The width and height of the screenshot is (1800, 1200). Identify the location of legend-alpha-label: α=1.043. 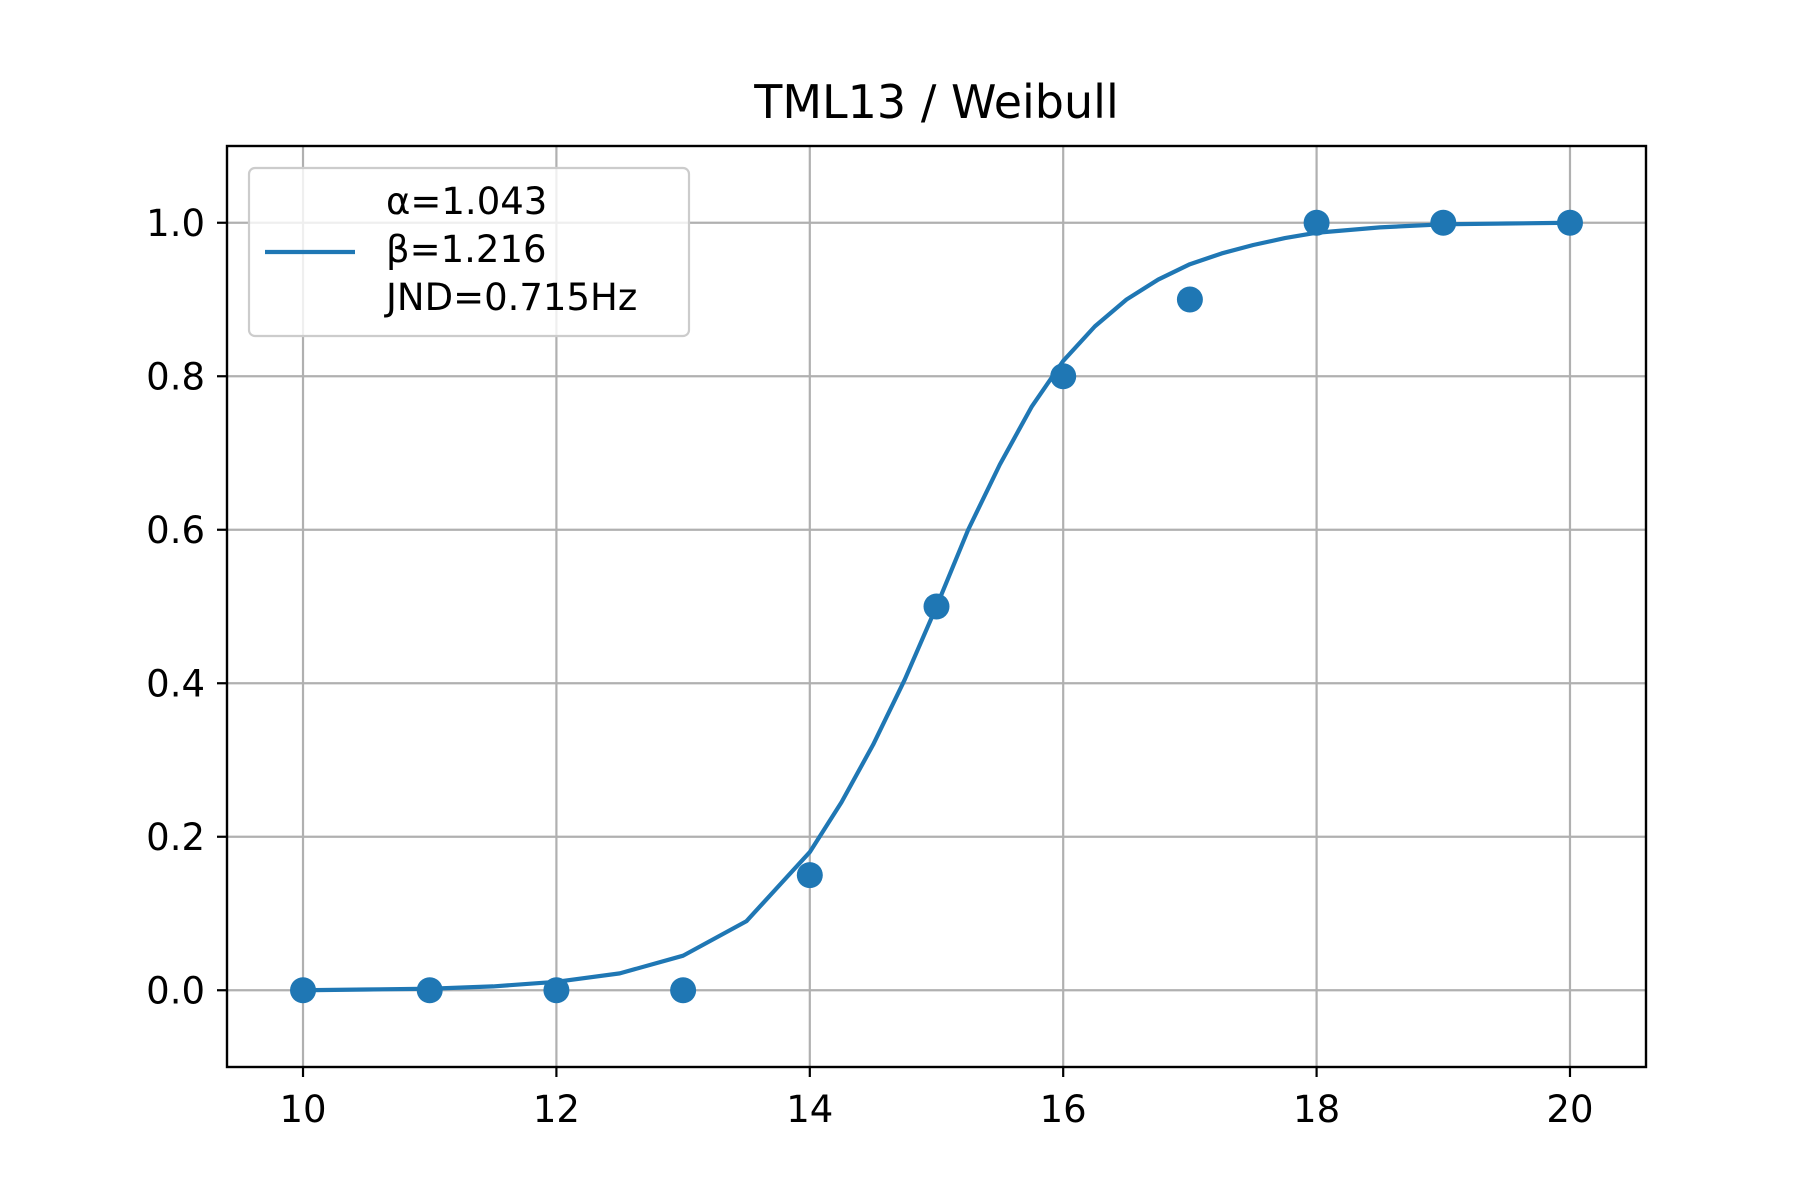
(466, 201).